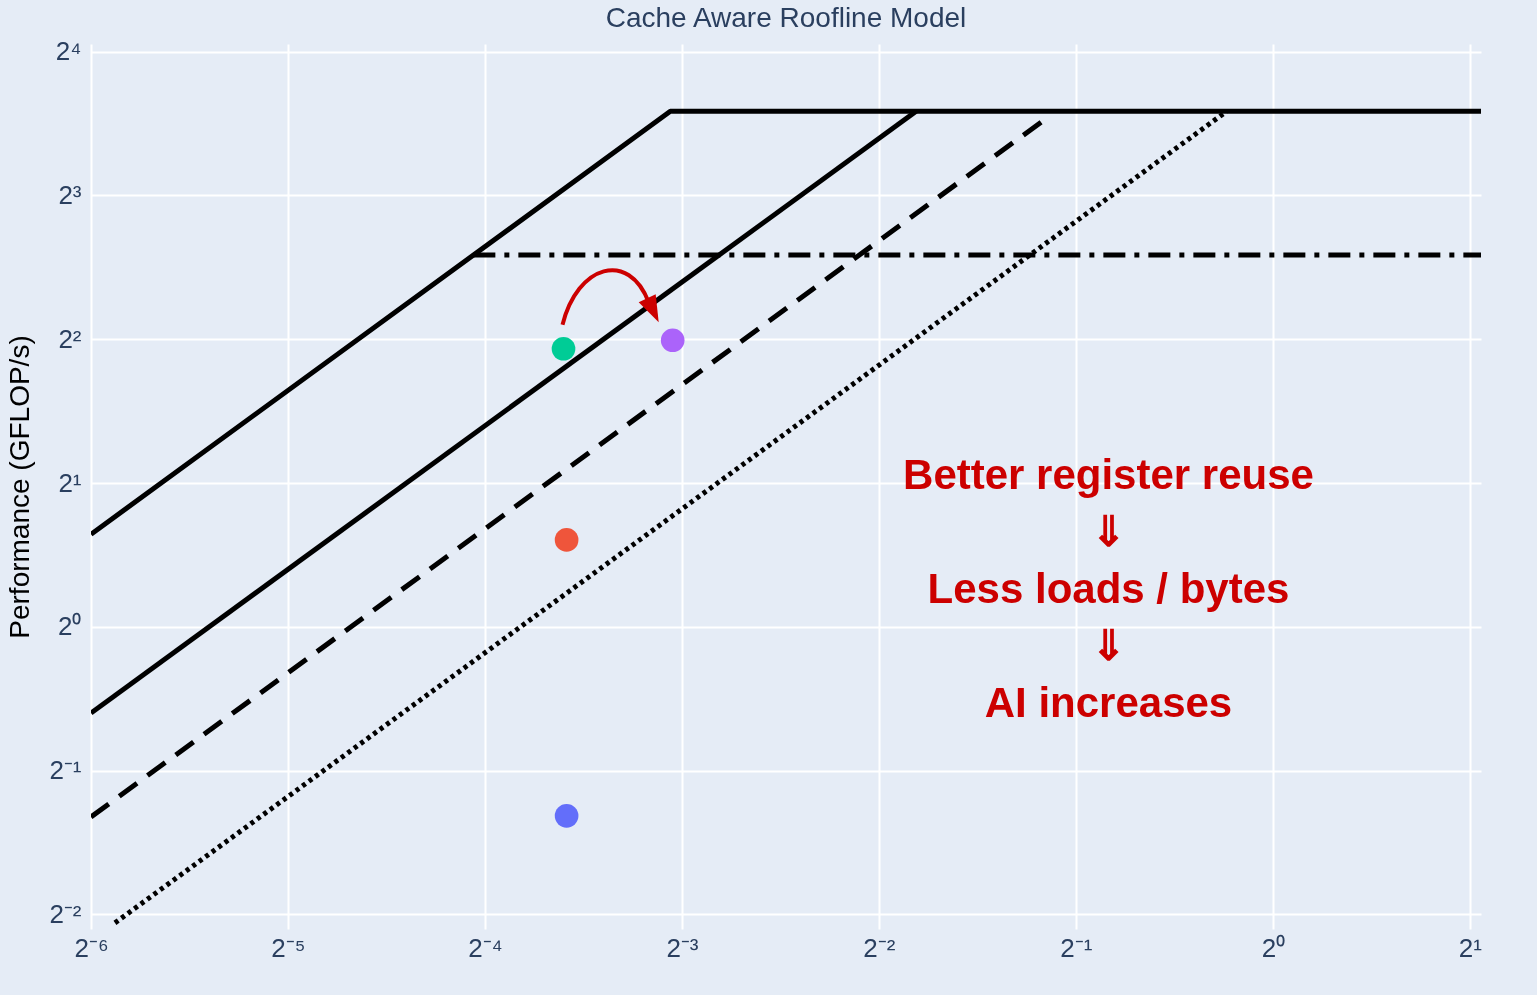 This screenshot has height=995, width=1537. I want to click on y-tick-label: 2¹, so click(70, 482).